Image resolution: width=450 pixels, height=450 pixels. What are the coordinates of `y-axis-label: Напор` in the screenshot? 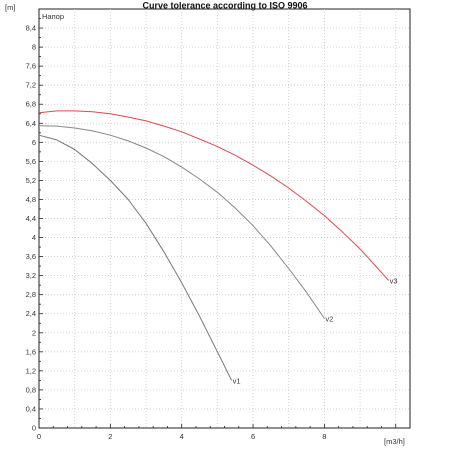 It's located at (53, 16).